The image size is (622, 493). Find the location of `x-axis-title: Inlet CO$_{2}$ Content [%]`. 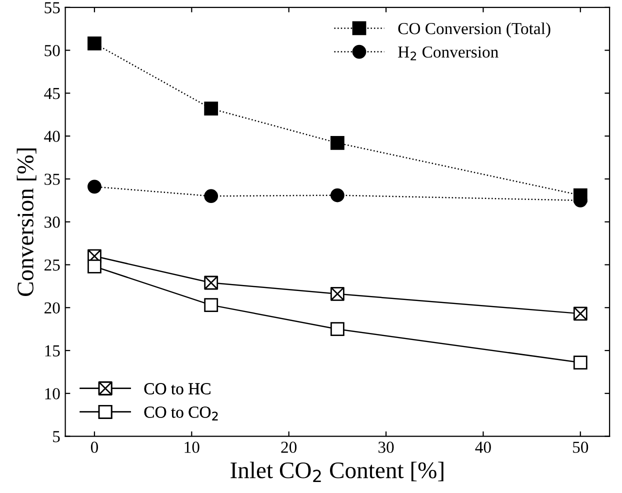

x-axis-title: Inlet CO$_{2}$ Content [%] is located at coordinates (337, 472).